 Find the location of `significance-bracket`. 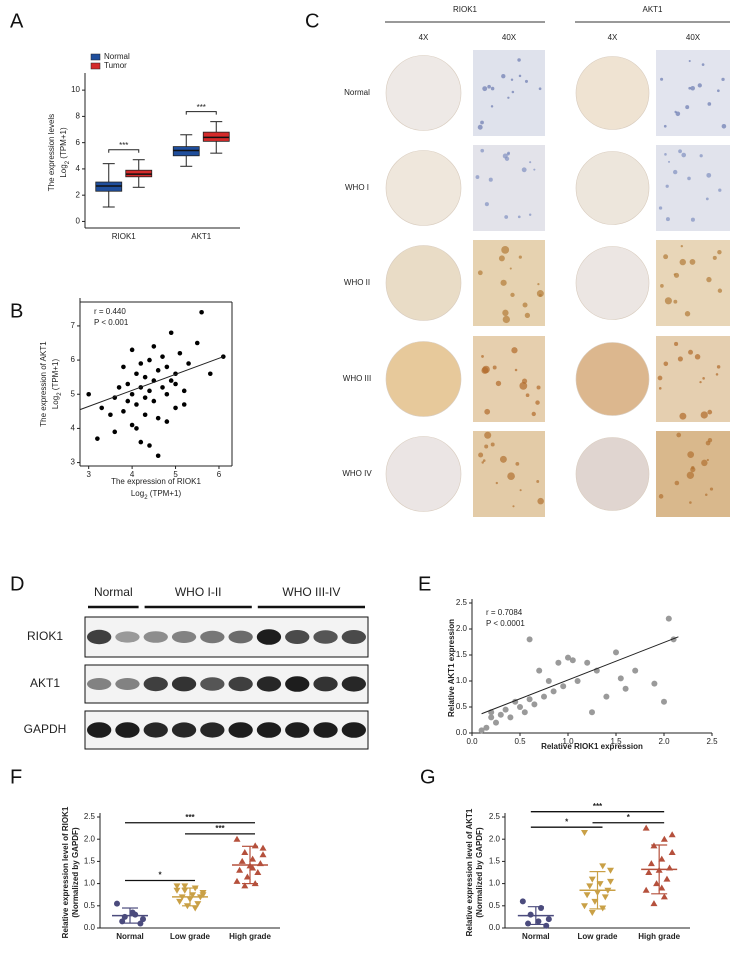

significance-bracket is located at coordinates (124, 151).